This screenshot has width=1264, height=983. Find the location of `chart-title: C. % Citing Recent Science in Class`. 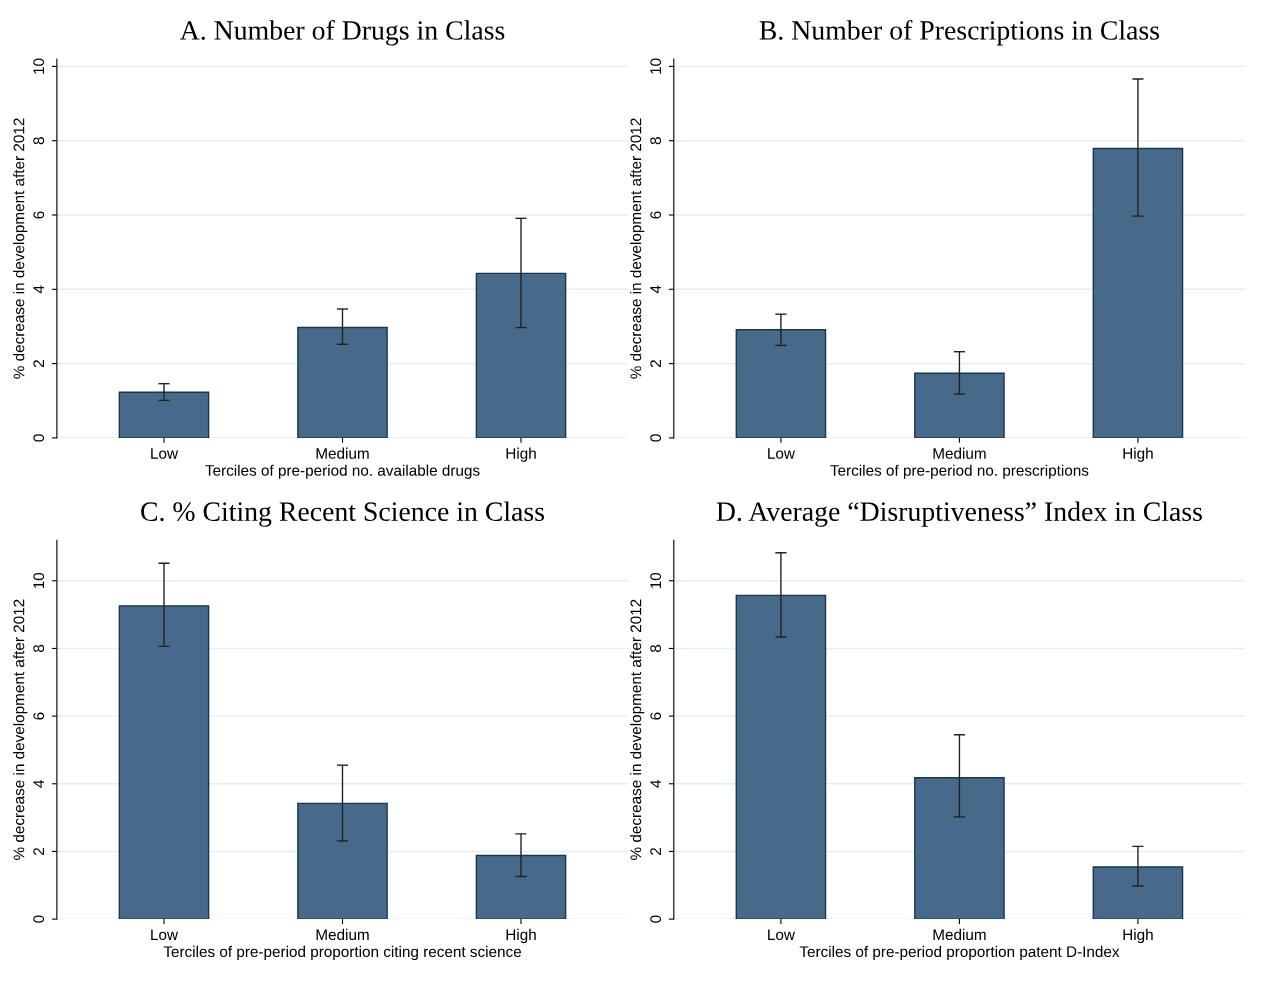

chart-title: C. % Citing Recent Science in Class is located at coordinates (342, 514).